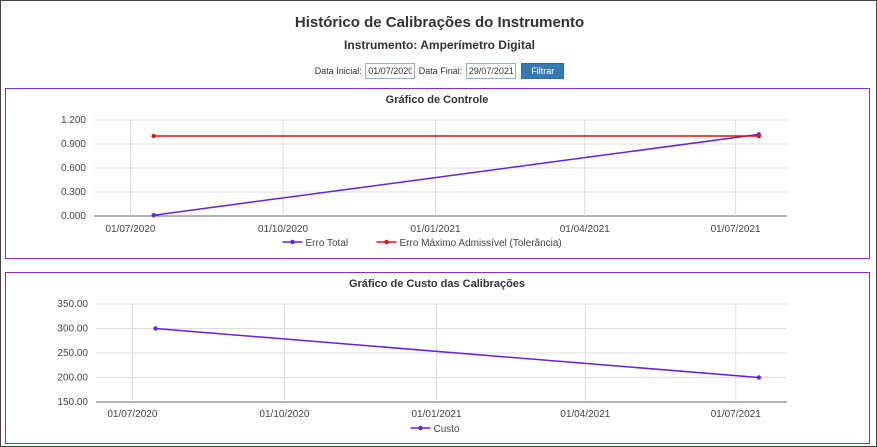  I want to click on y-tick-label: 200.00, so click(72, 378).